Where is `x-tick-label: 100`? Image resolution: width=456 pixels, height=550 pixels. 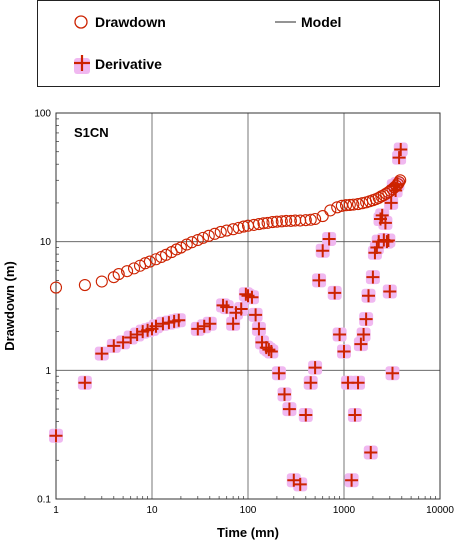
x-tick-label: 100 is located at coordinates (248, 510).